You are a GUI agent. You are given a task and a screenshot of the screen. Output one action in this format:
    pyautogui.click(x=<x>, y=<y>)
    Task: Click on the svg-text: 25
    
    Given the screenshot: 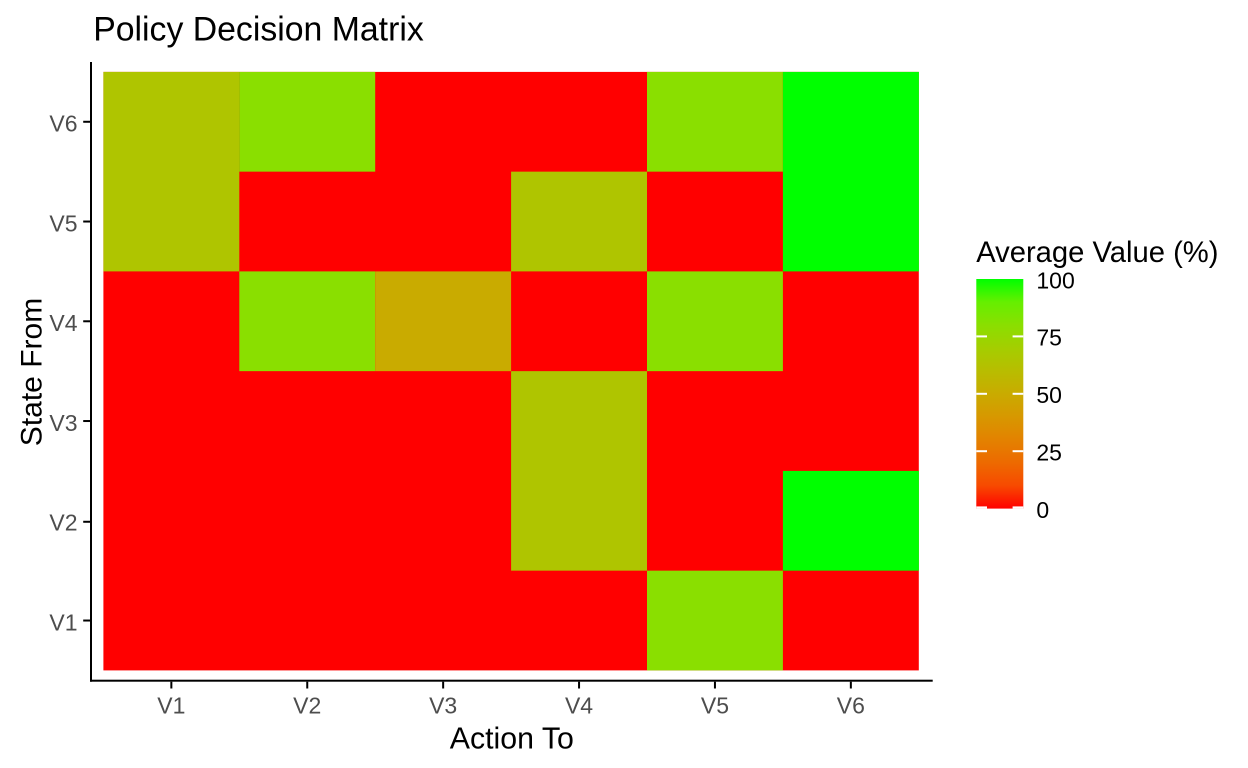 What is the action you would take?
    pyautogui.click(x=1049, y=453)
    